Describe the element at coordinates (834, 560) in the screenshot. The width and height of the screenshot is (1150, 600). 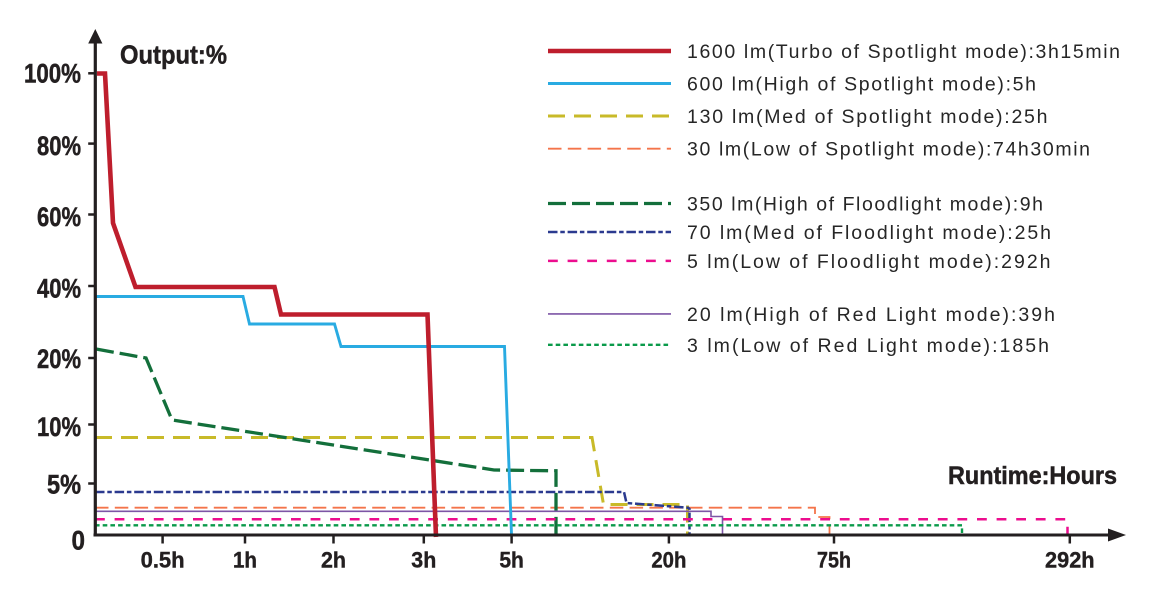
I see `svg-text: 75h` at that location.